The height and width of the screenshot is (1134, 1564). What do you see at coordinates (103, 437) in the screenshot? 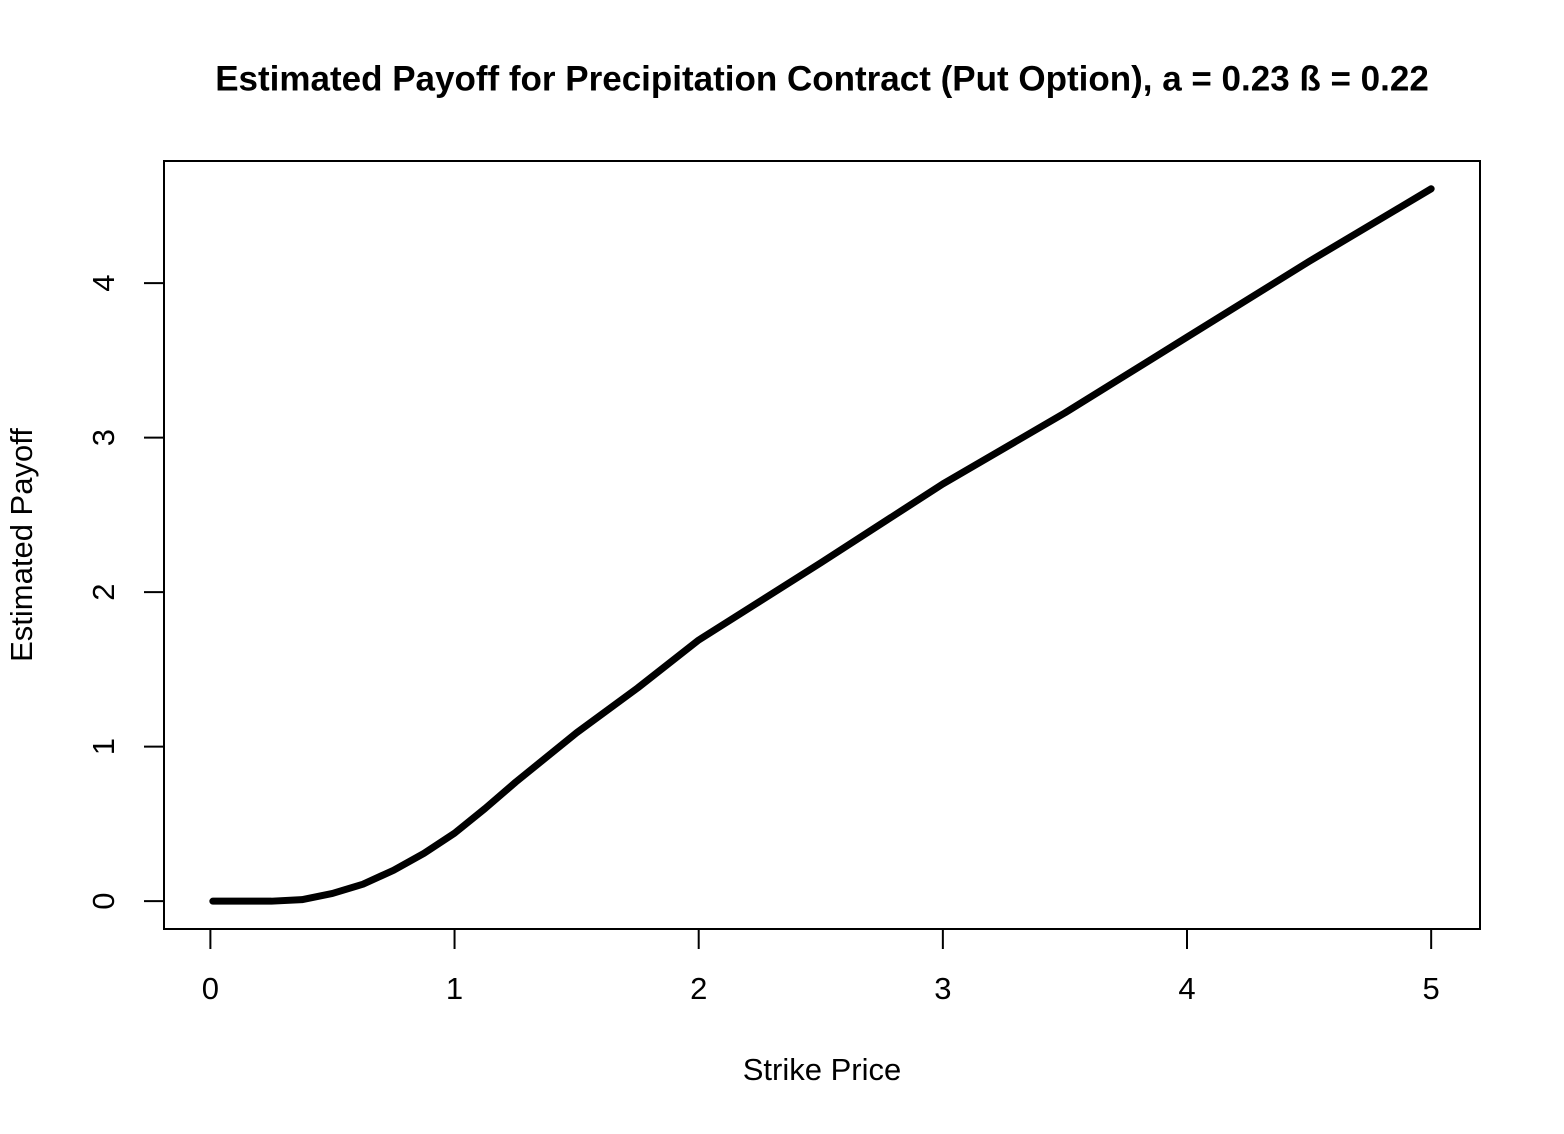
I see `y-tick-label: 3` at bounding box center [103, 437].